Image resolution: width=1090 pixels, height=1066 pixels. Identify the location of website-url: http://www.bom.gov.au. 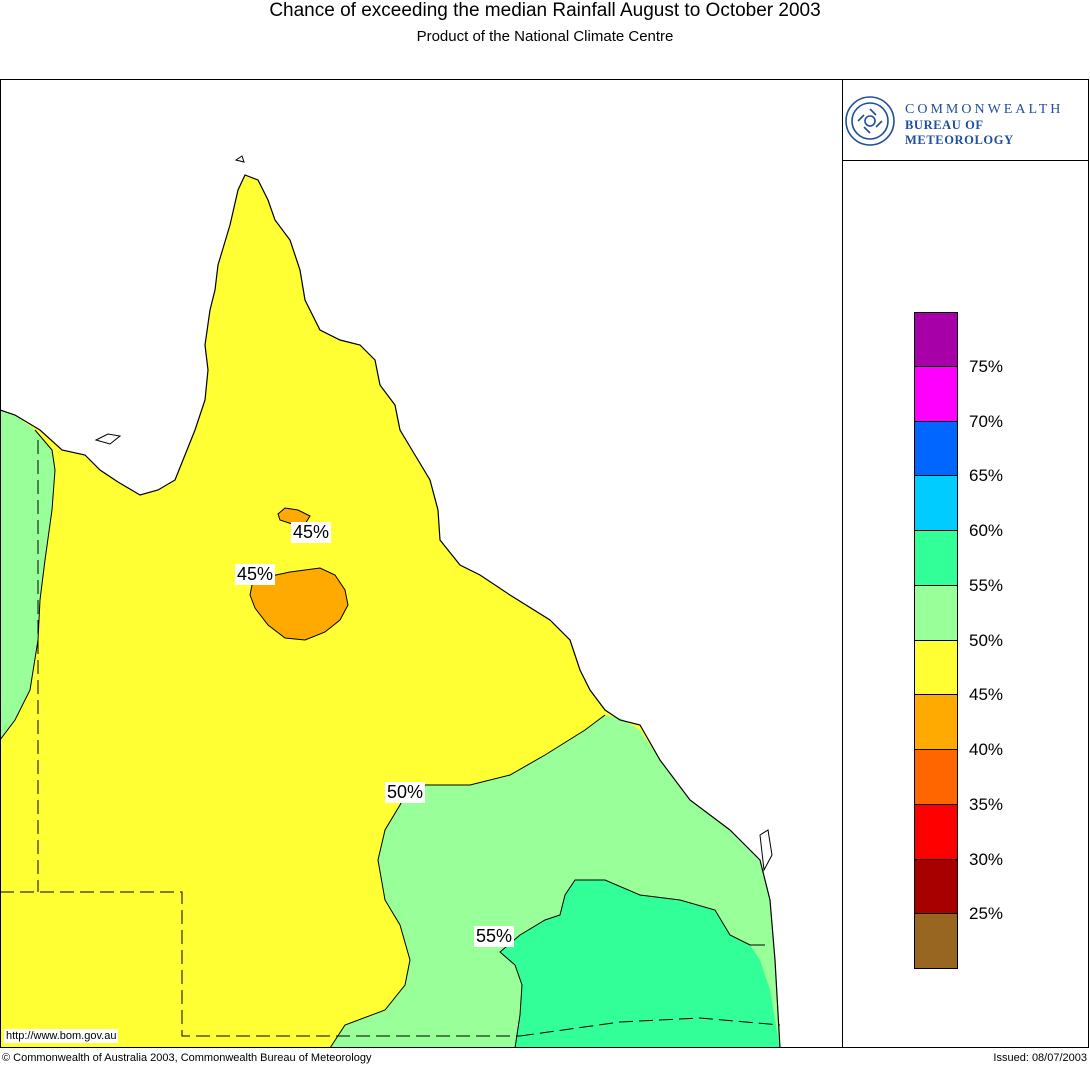
(61, 1036).